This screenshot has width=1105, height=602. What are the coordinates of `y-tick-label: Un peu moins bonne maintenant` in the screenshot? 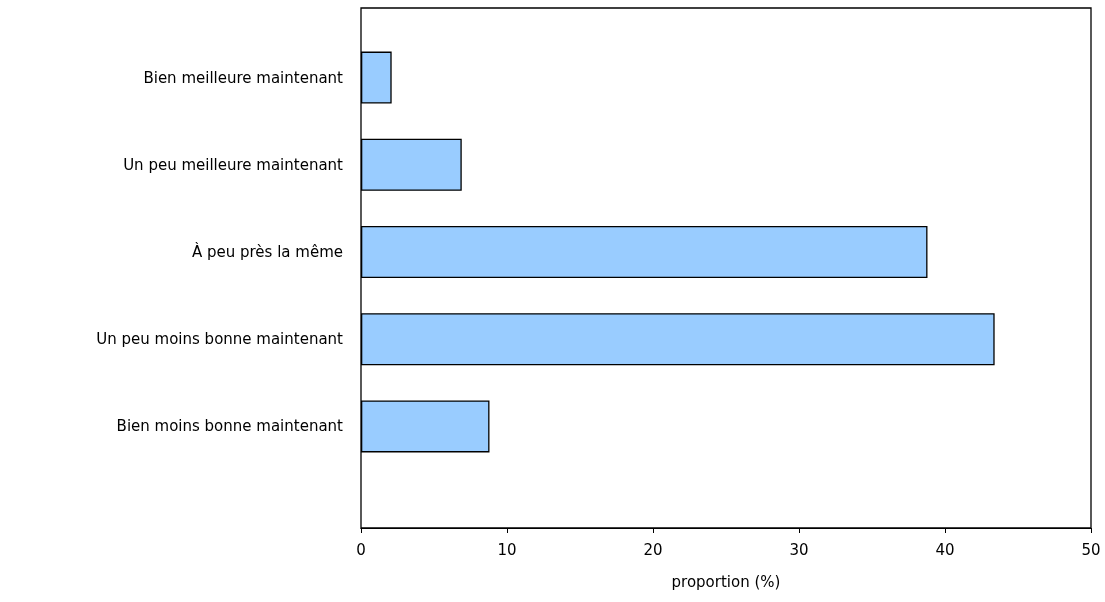 It's located at (220, 339).